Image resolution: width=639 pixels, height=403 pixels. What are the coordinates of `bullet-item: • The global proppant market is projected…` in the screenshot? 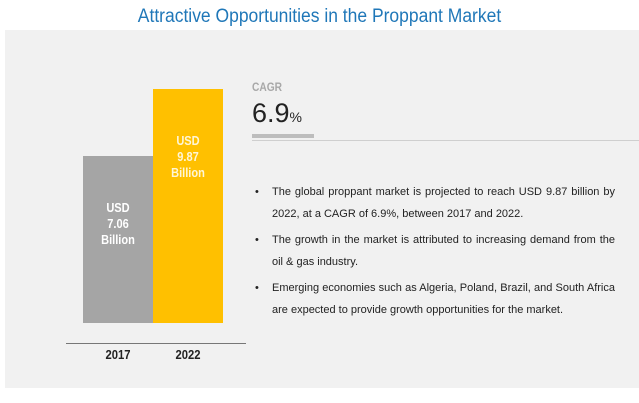 It's located at (435, 203).